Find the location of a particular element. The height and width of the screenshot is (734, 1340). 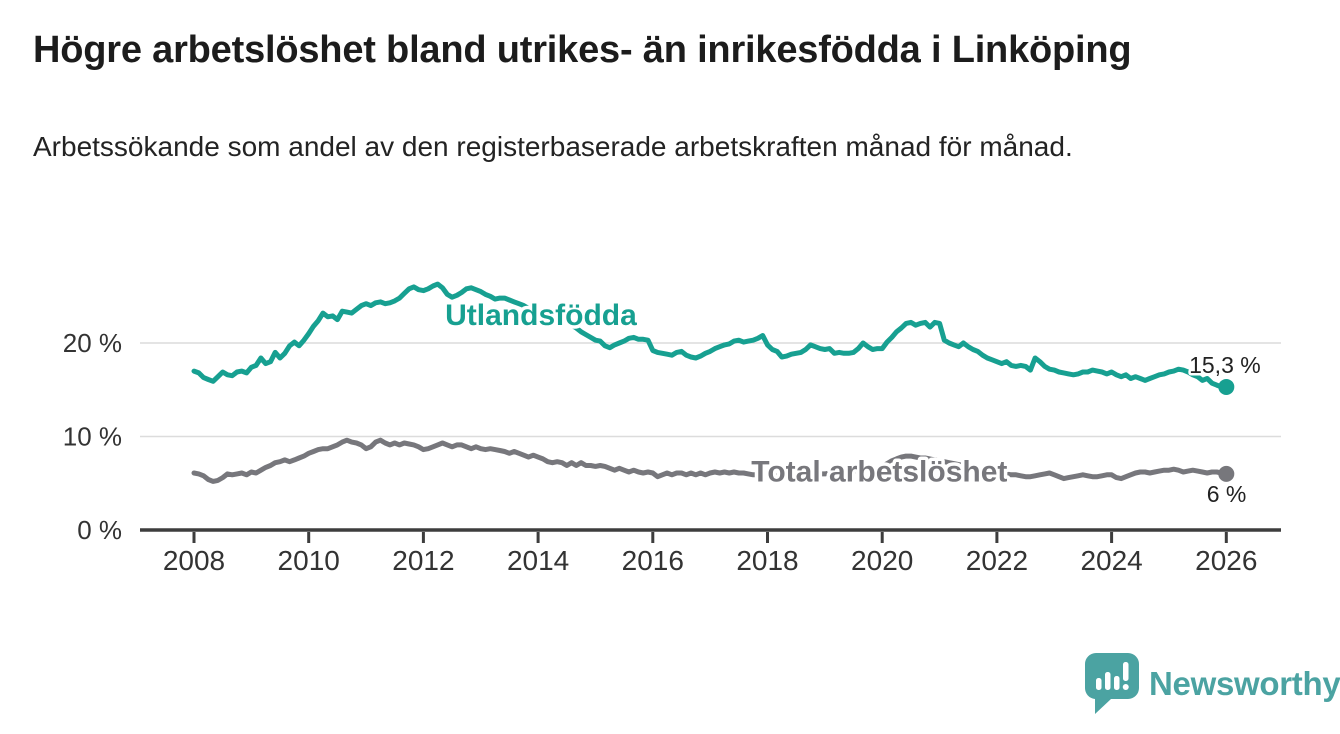

x-tick-label-2012: 2012 is located at coordinates (423, 560).